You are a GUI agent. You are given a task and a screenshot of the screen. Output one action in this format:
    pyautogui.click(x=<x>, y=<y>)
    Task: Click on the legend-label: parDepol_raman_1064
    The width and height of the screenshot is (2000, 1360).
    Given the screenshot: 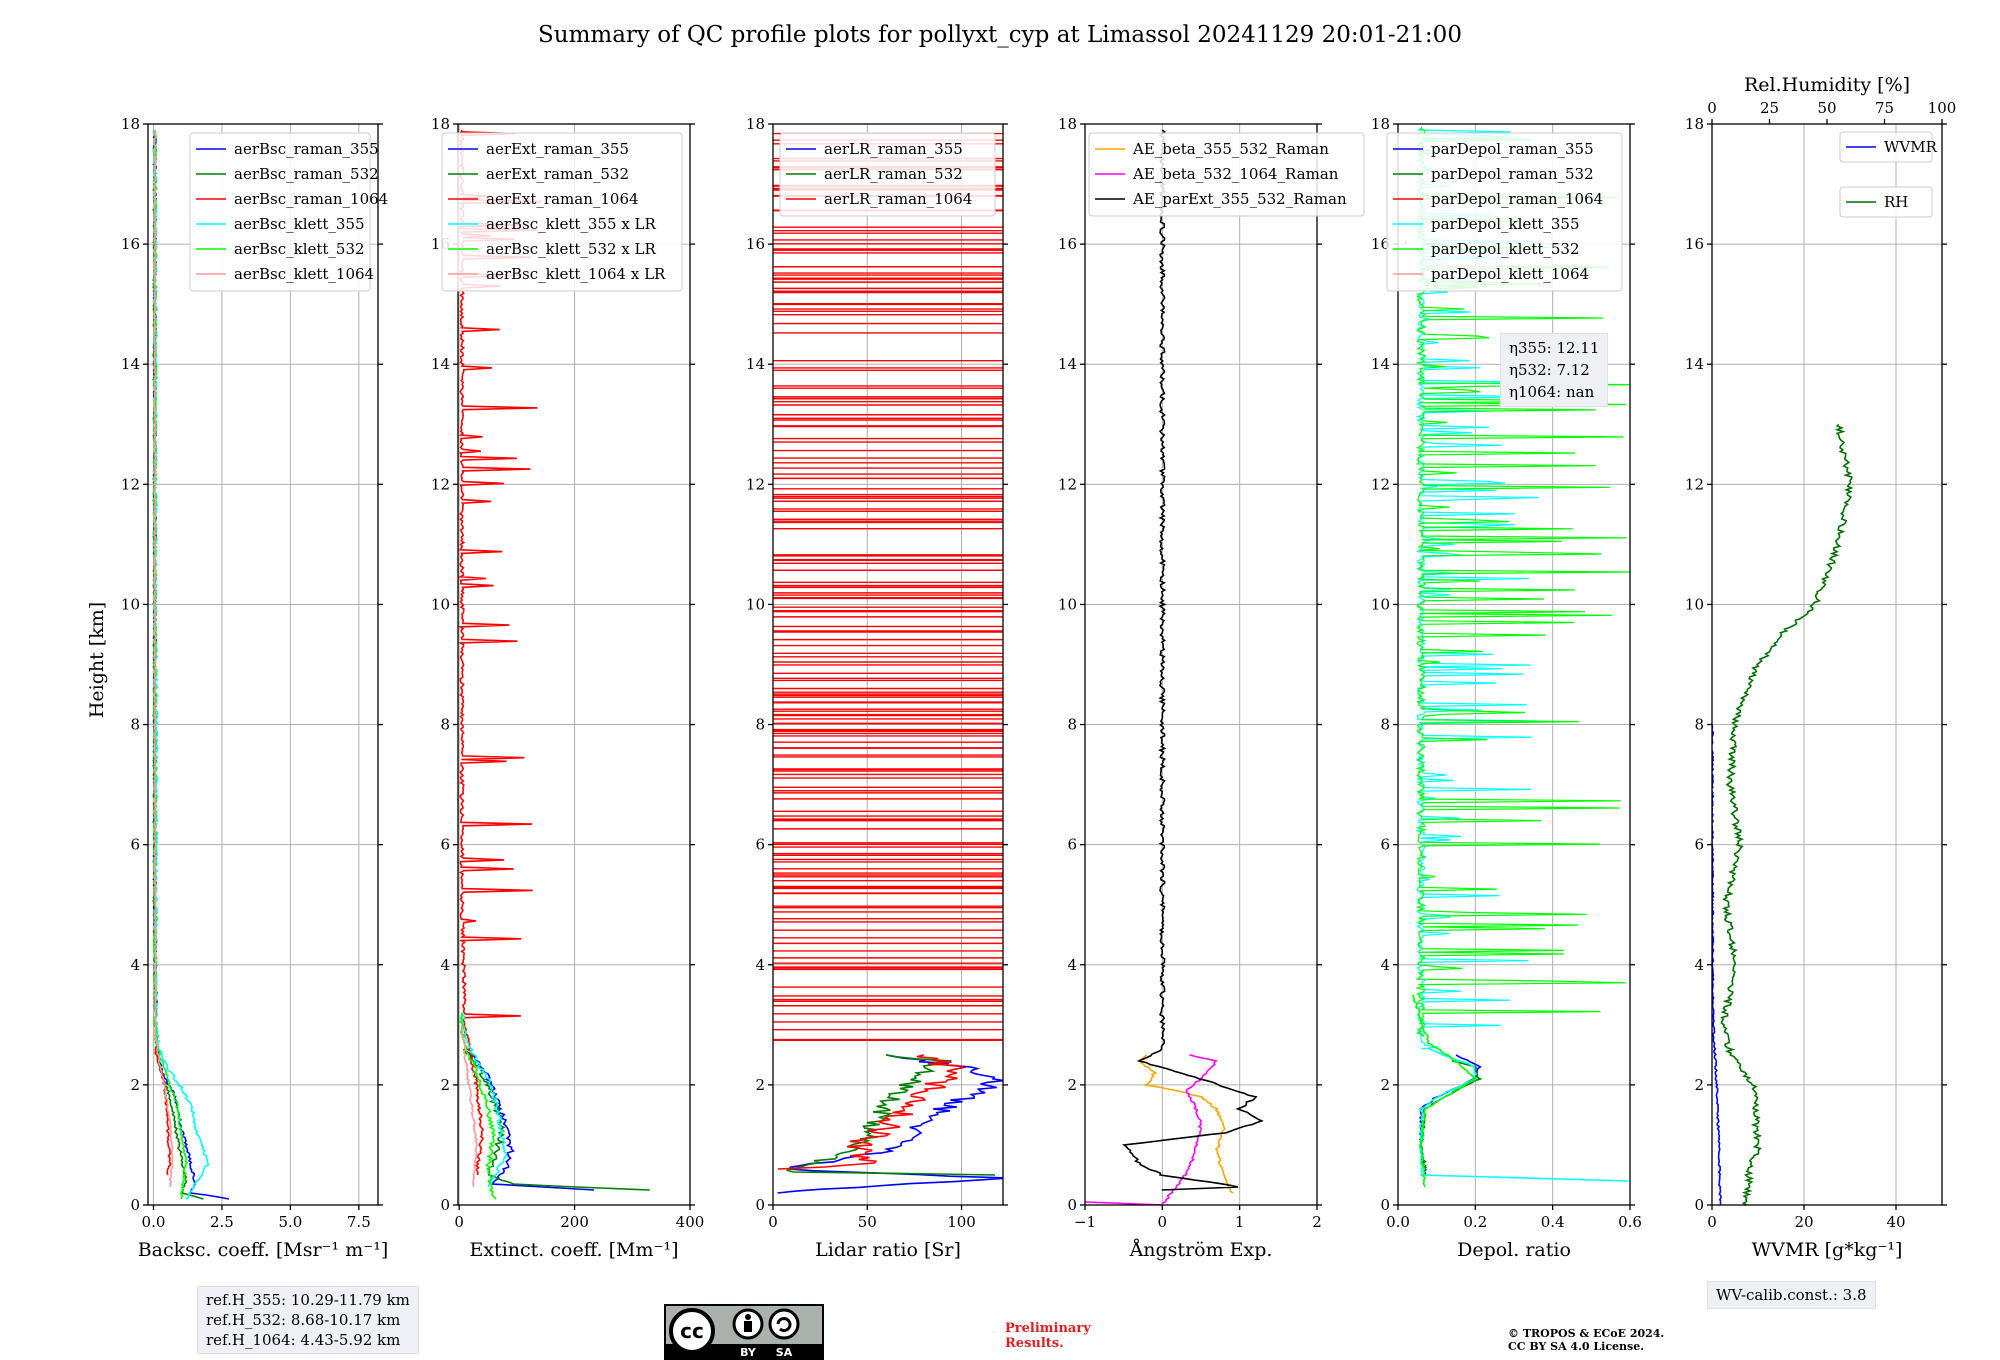 What is the action you would take?
    pyautogui.click(x=1517, y=199)
    